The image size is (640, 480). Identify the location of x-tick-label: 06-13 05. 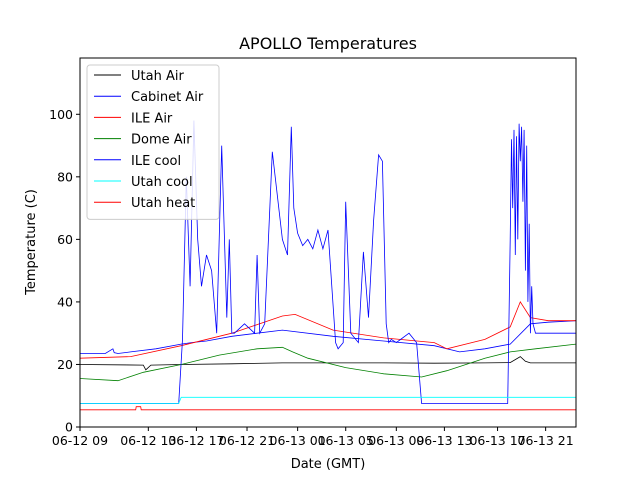
(346, 440).